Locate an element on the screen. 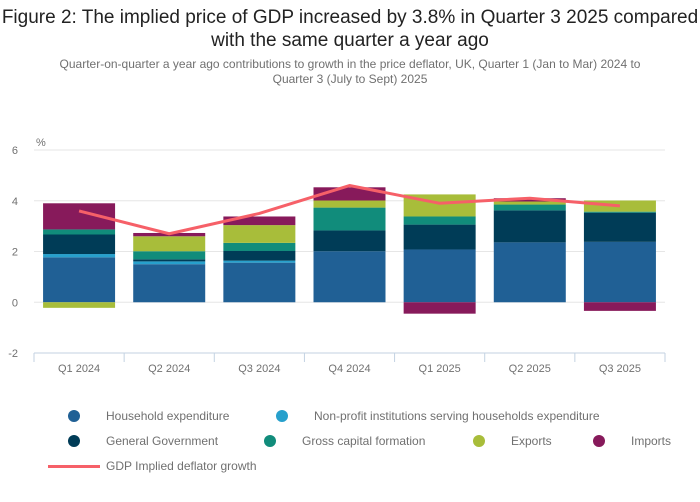  legend-item: Household expenditure is located at coordinates (148, 416).